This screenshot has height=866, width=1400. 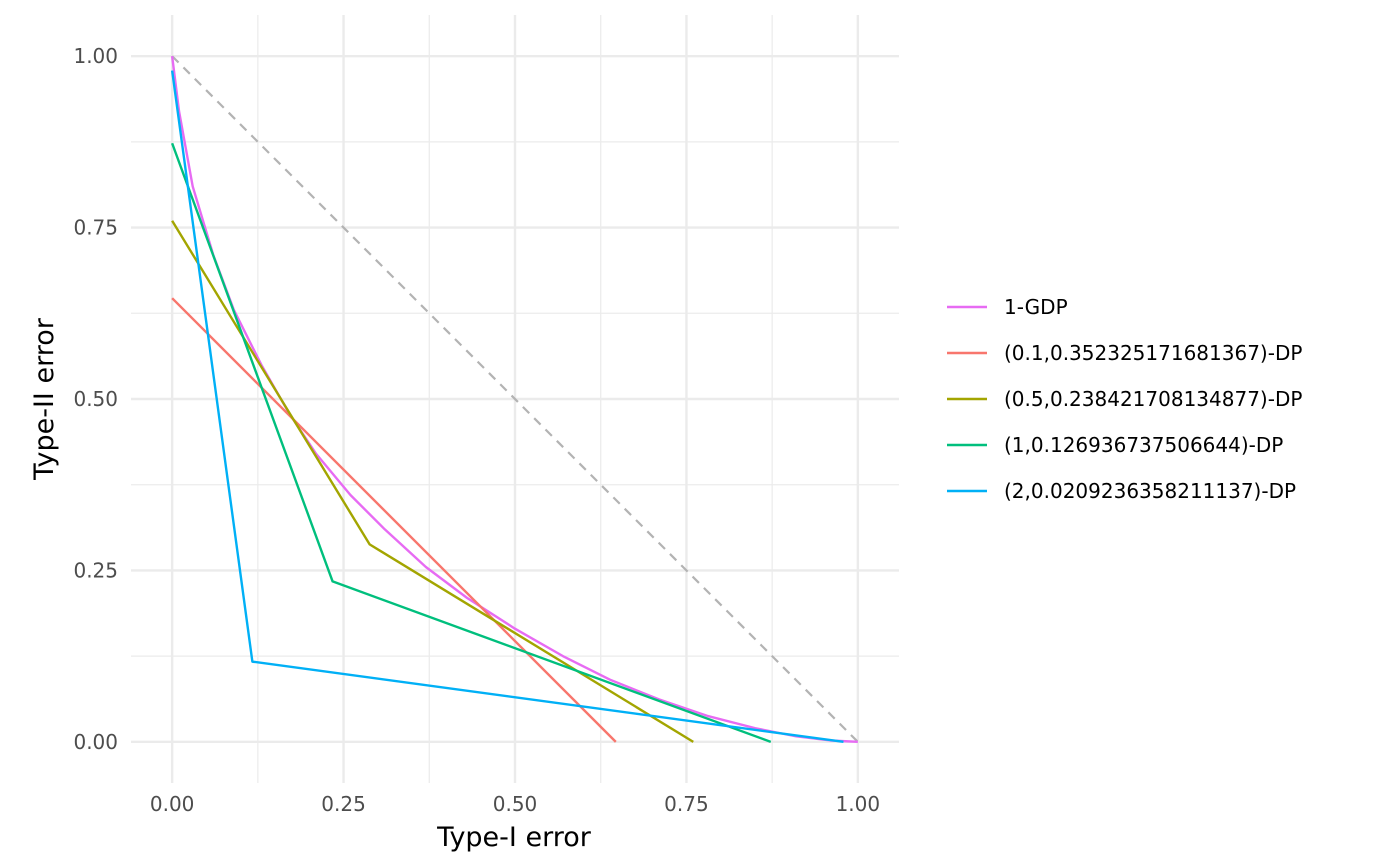 I want to click on legend-label-3: (1,0.126936737506644)-DP, so click(x=1143, y=445).